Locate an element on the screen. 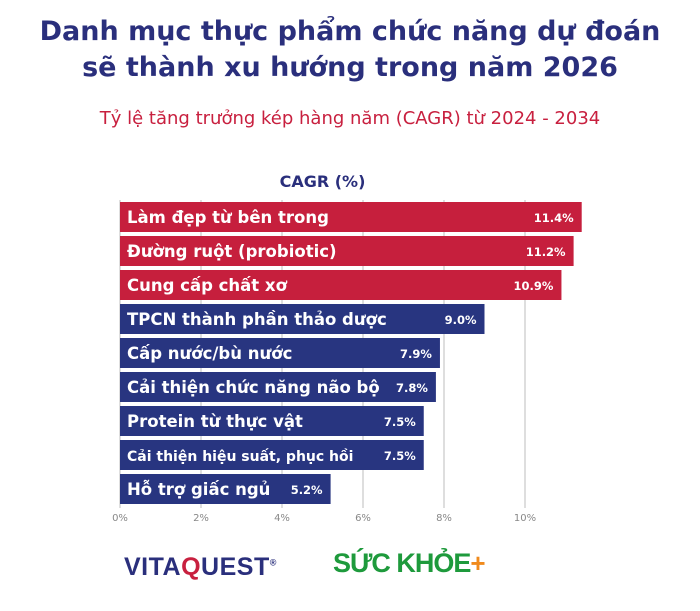  suckhoe-logo: SỨC KHỎE+ is located at coordinates (409, 563).